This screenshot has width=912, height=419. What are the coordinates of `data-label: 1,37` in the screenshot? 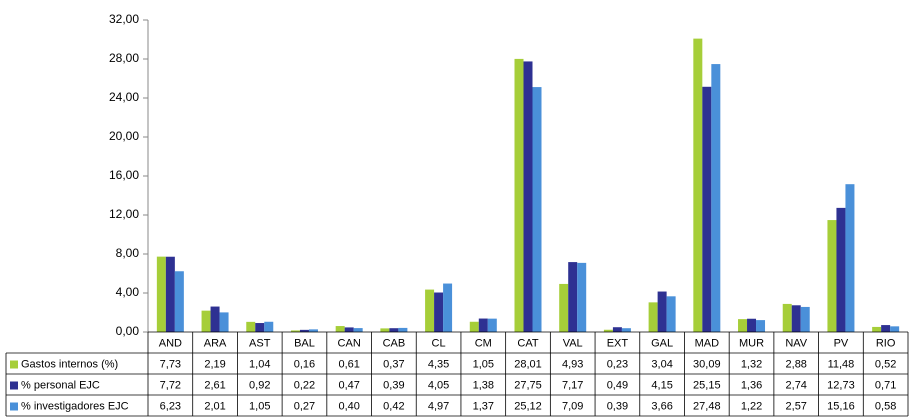 It's located at (483, 406).